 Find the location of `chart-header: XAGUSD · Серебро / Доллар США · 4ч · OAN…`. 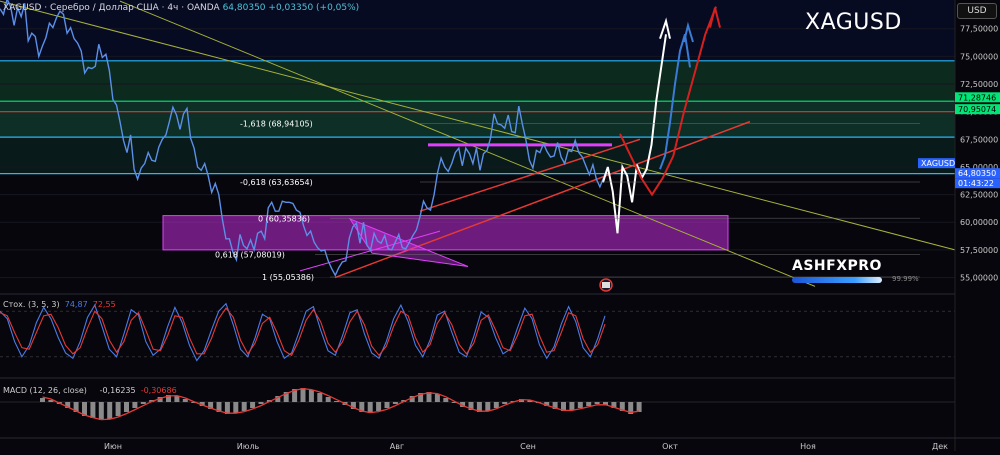

chart-header: XAGUSD · Серебро / Доллар США · 4ч · OAN… is located at coordinates (181, 8).